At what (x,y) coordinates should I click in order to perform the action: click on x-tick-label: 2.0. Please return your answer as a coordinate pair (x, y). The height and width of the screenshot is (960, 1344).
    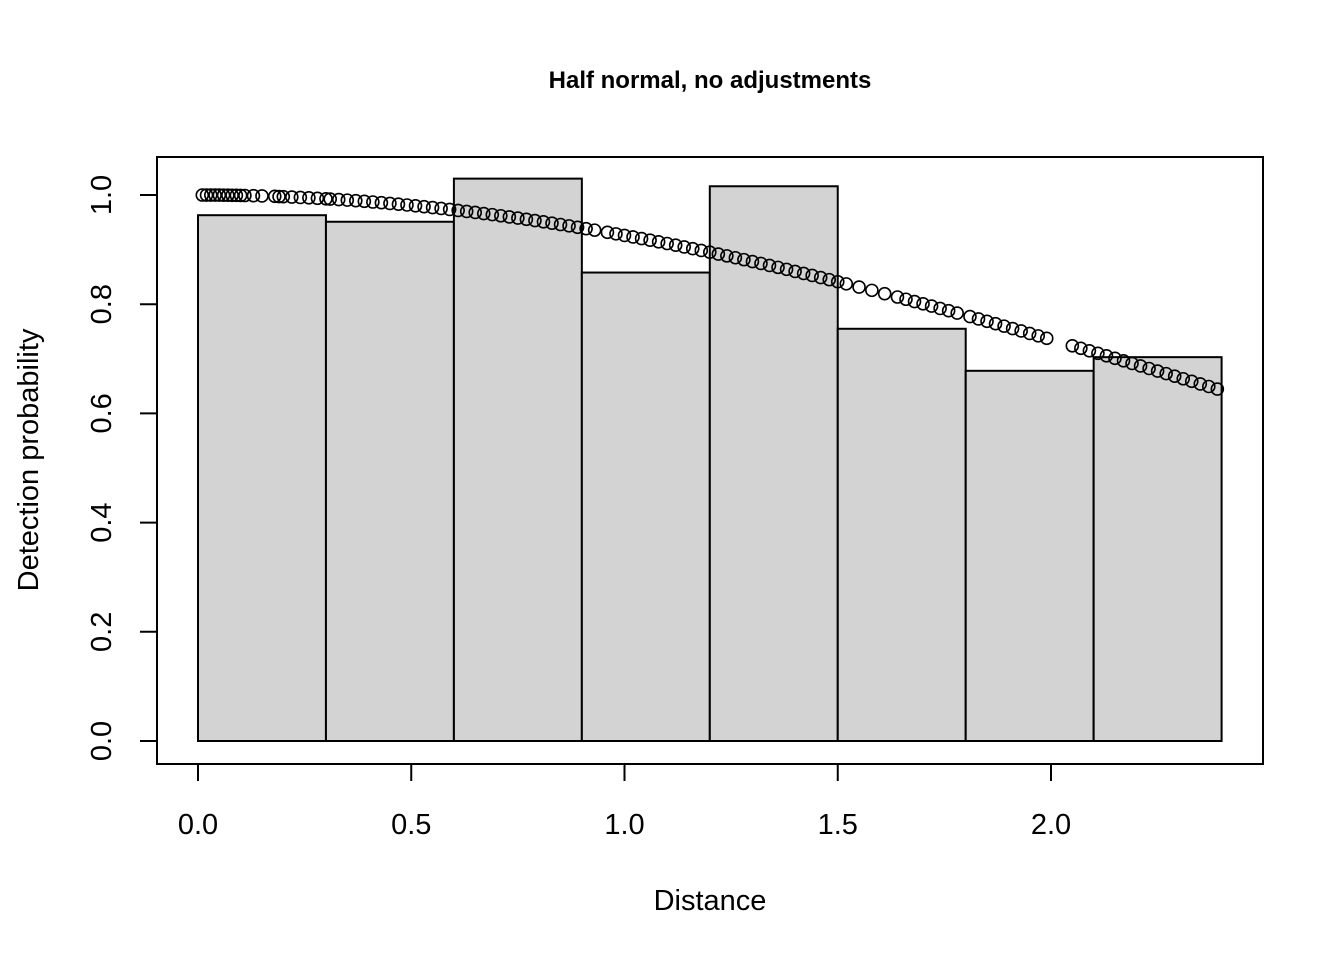
    Looking at the image, I should click on (1051, 825).